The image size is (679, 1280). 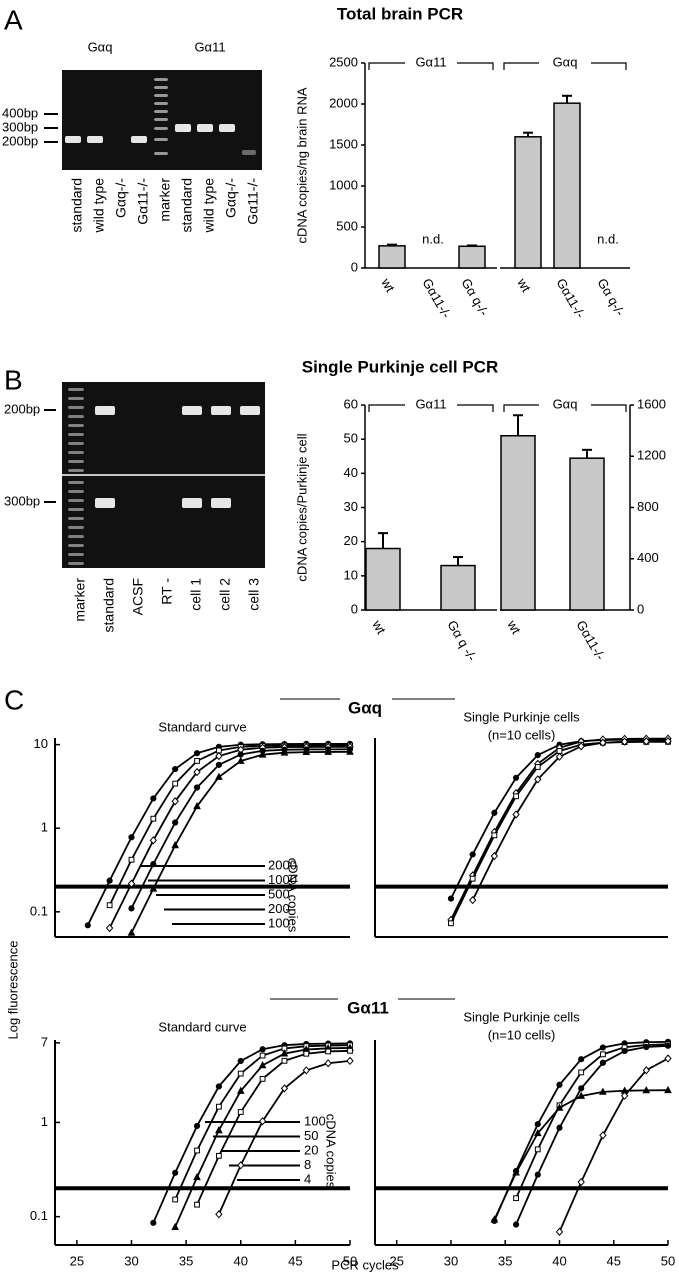 What do you see at coordinates (343, 102) in the screenshot?
I see `y-tick-label: 2000` at bounding box center [343, 102].